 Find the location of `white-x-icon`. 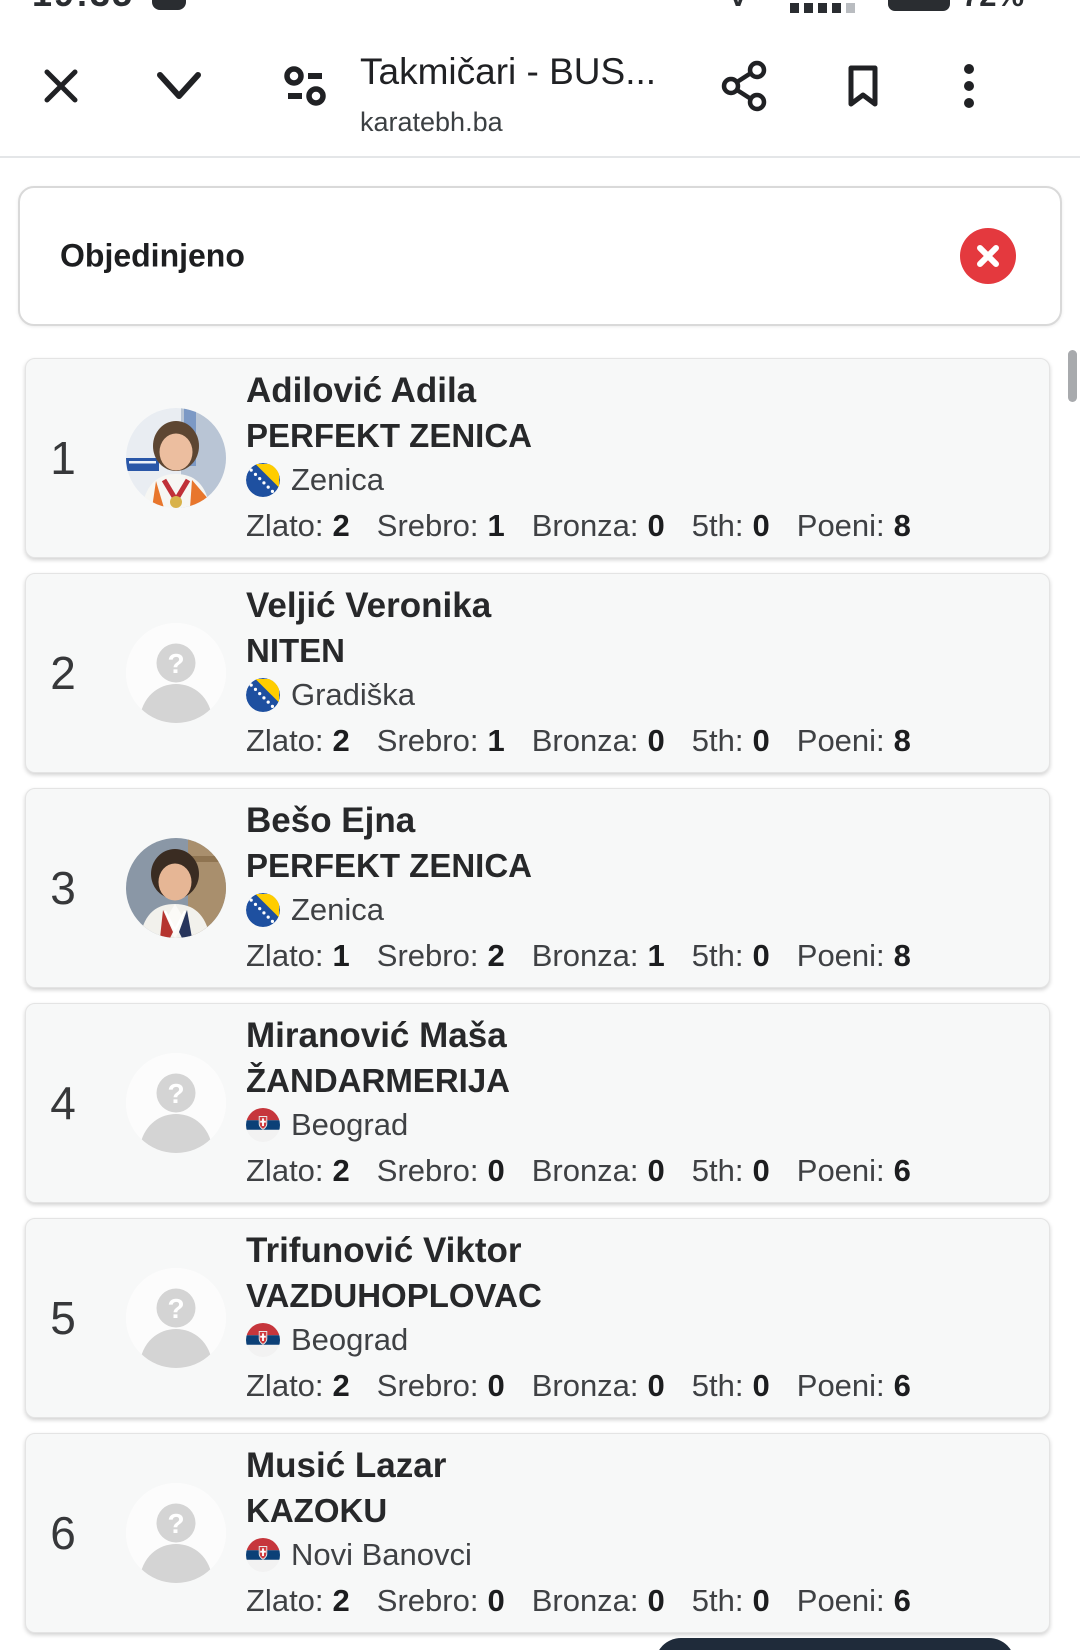

white-x-icon is located at coordinates (988, 256).